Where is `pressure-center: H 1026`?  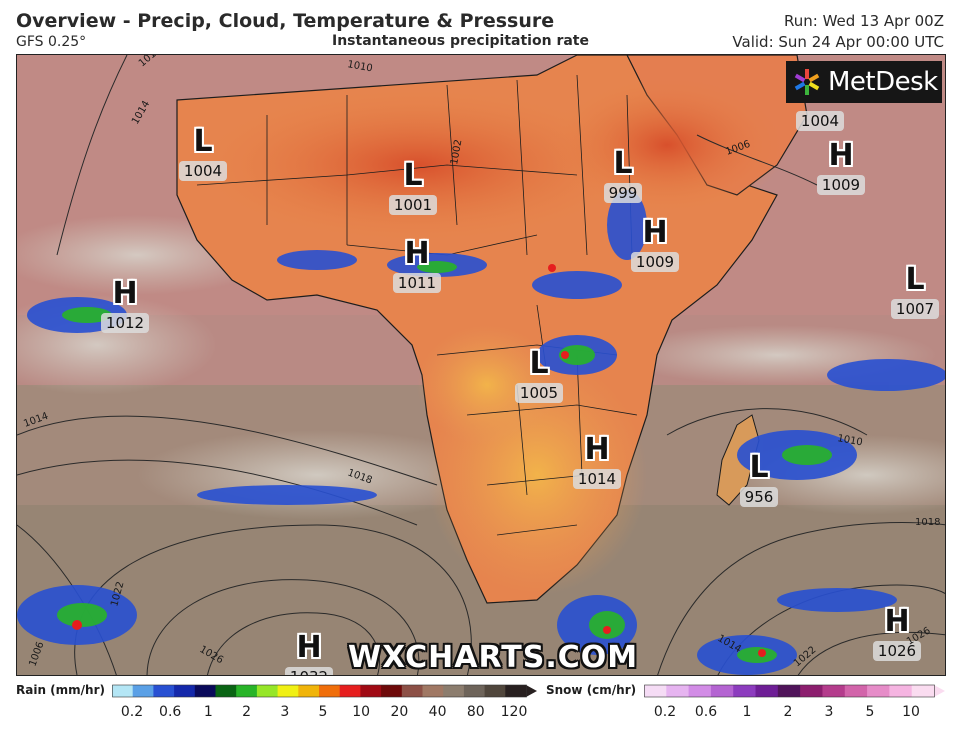 pressure-center: H 1026 is located at coordinates (897, 634).